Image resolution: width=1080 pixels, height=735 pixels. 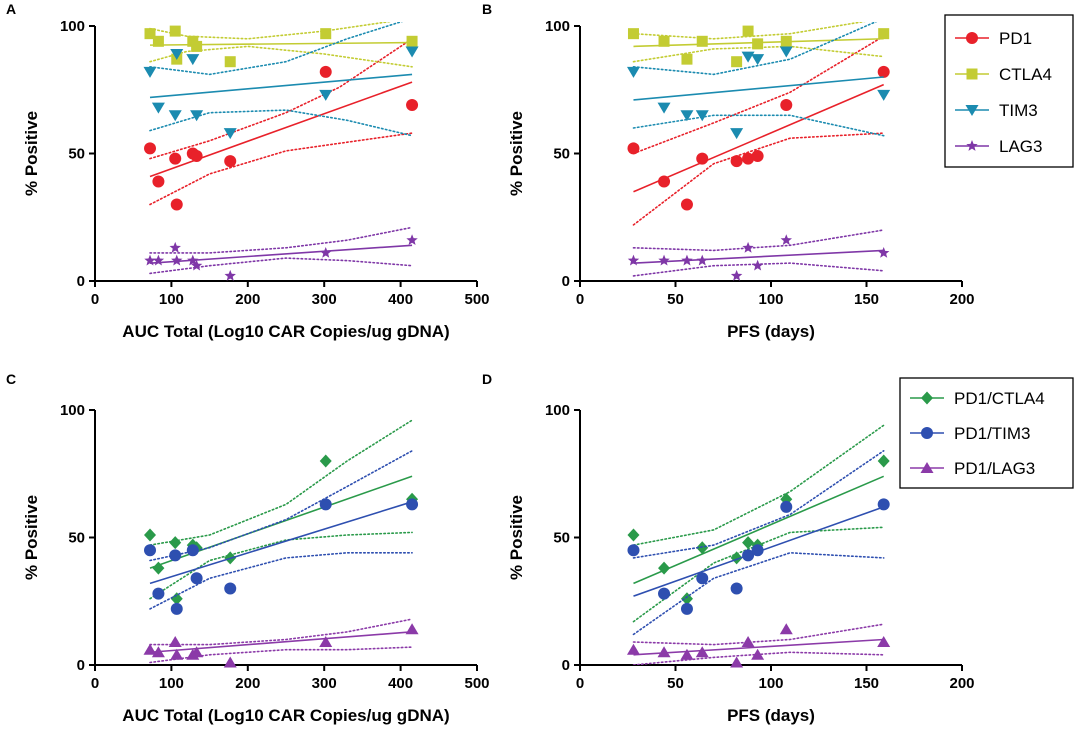 I want to click on x-axis-label: PFS (days), so click(x=771, y=715).